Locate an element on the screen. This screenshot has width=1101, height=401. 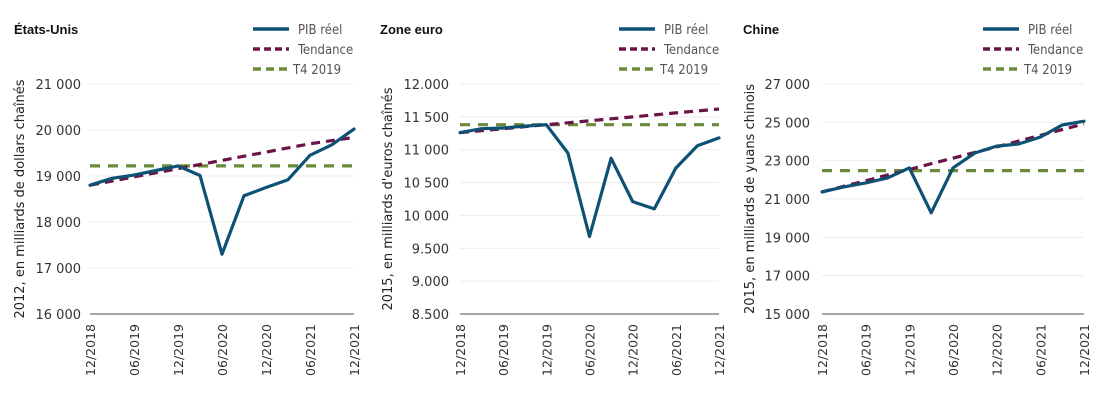
y-tick-label: 20 000 is located at coordinates (59, 131).